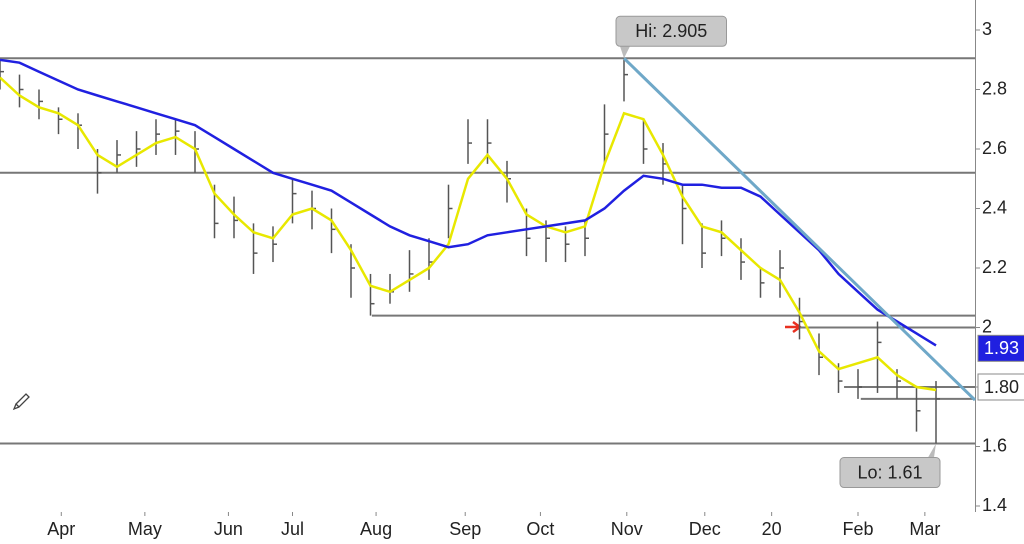 Image resolution: width=1024 pixels, height=544 pixels. I want to click on x-tick-label: Nov, so click(627, 529).